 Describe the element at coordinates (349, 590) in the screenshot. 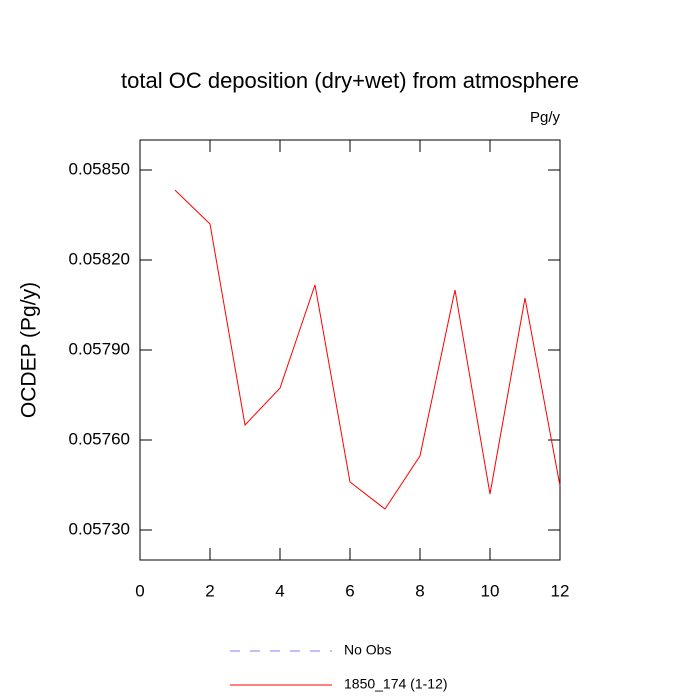

I see `x-tick-label: 6` at that location.